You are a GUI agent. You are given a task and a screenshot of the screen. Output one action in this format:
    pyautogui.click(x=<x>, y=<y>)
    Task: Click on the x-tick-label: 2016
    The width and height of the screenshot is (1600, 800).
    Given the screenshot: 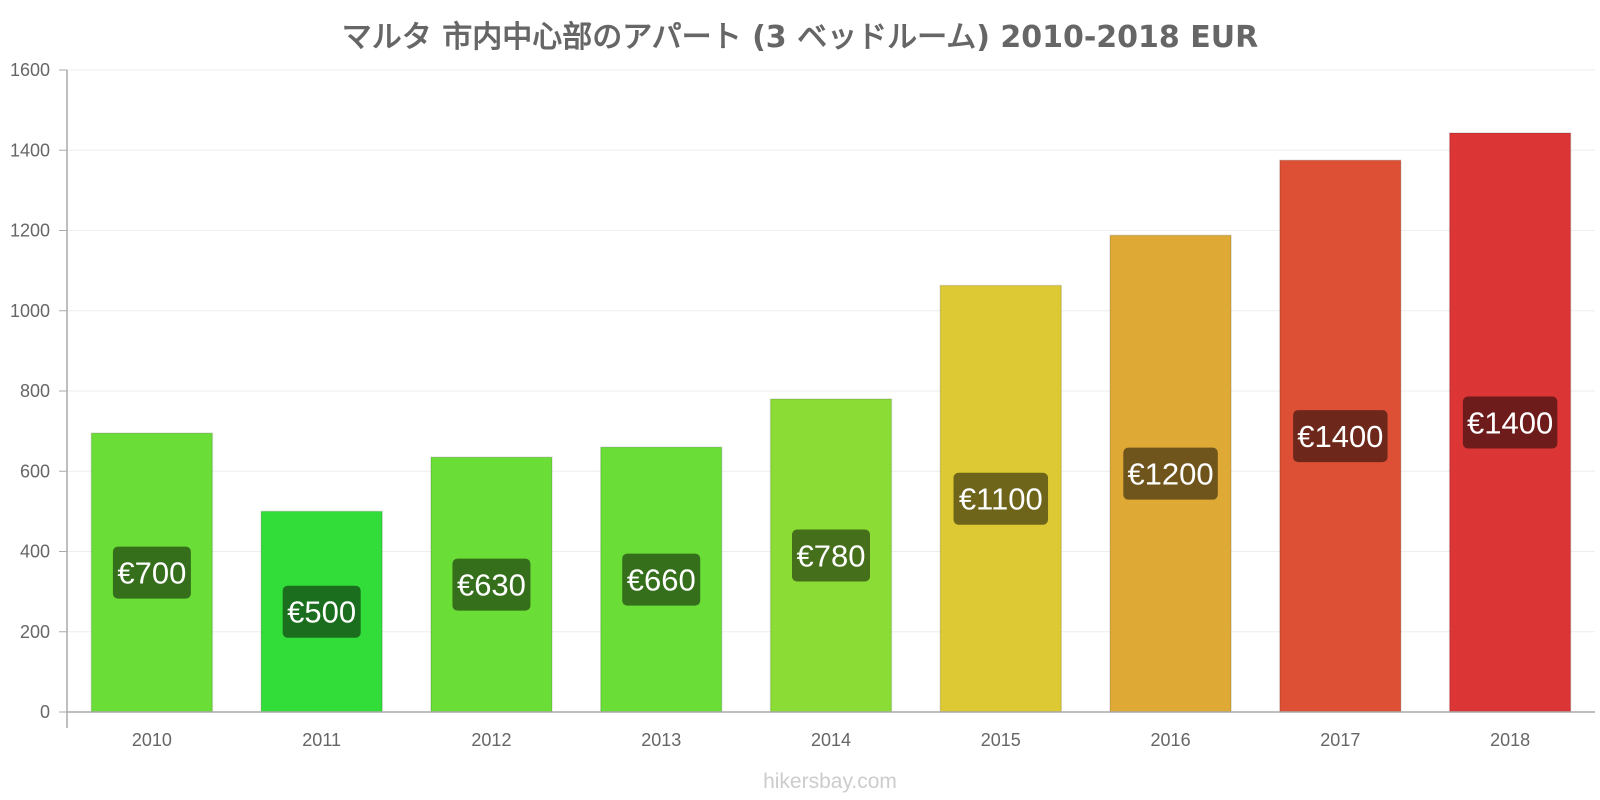 What is the action you would take?
    pyautogui.click(x=1171, y=740)
    